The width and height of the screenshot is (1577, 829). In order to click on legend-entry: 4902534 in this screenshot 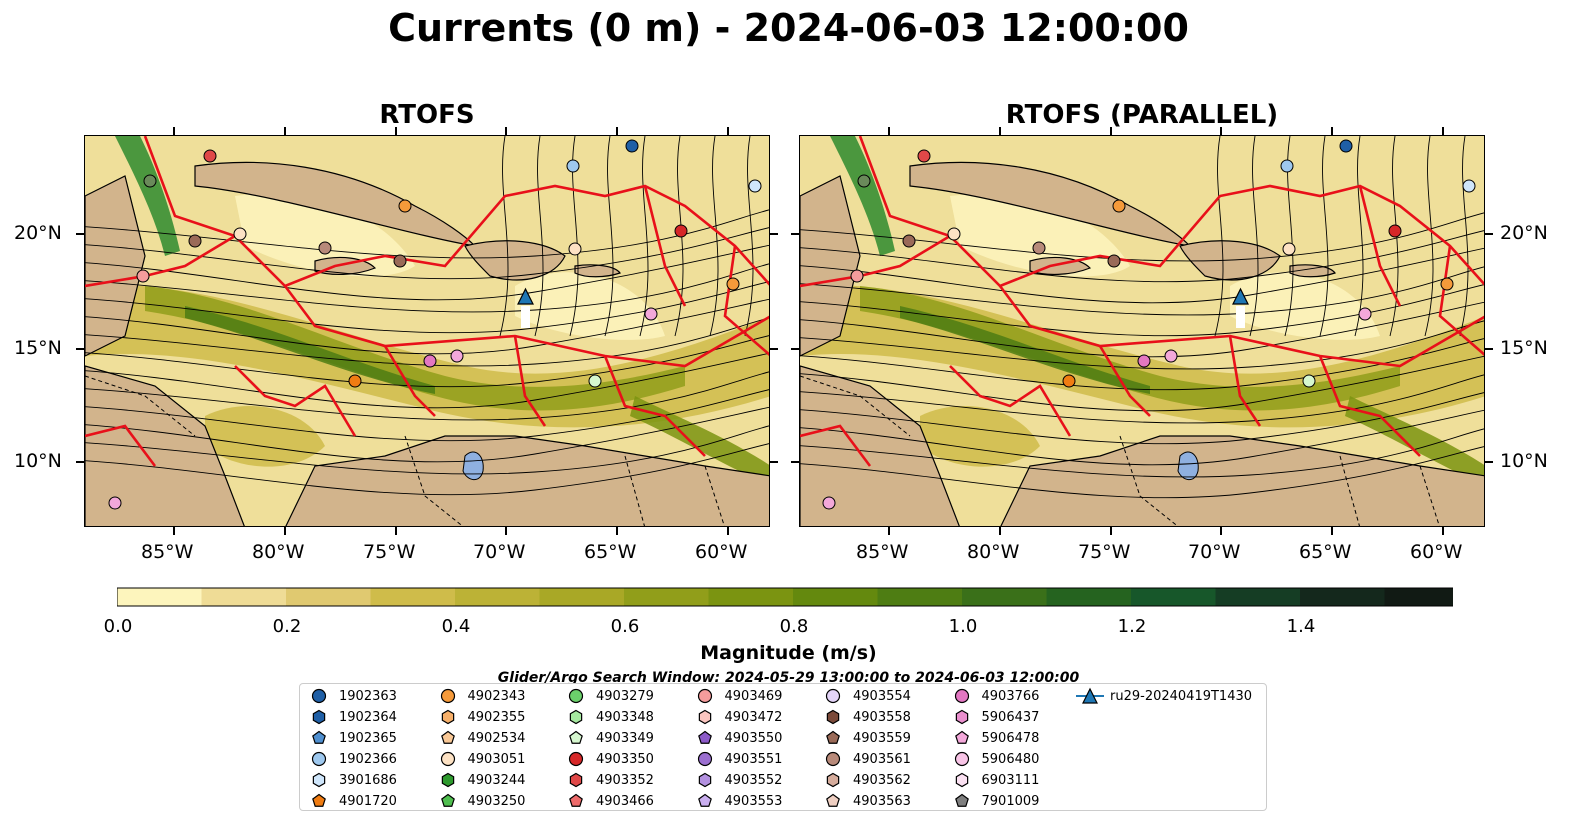, I will do `click(479, 738)`.